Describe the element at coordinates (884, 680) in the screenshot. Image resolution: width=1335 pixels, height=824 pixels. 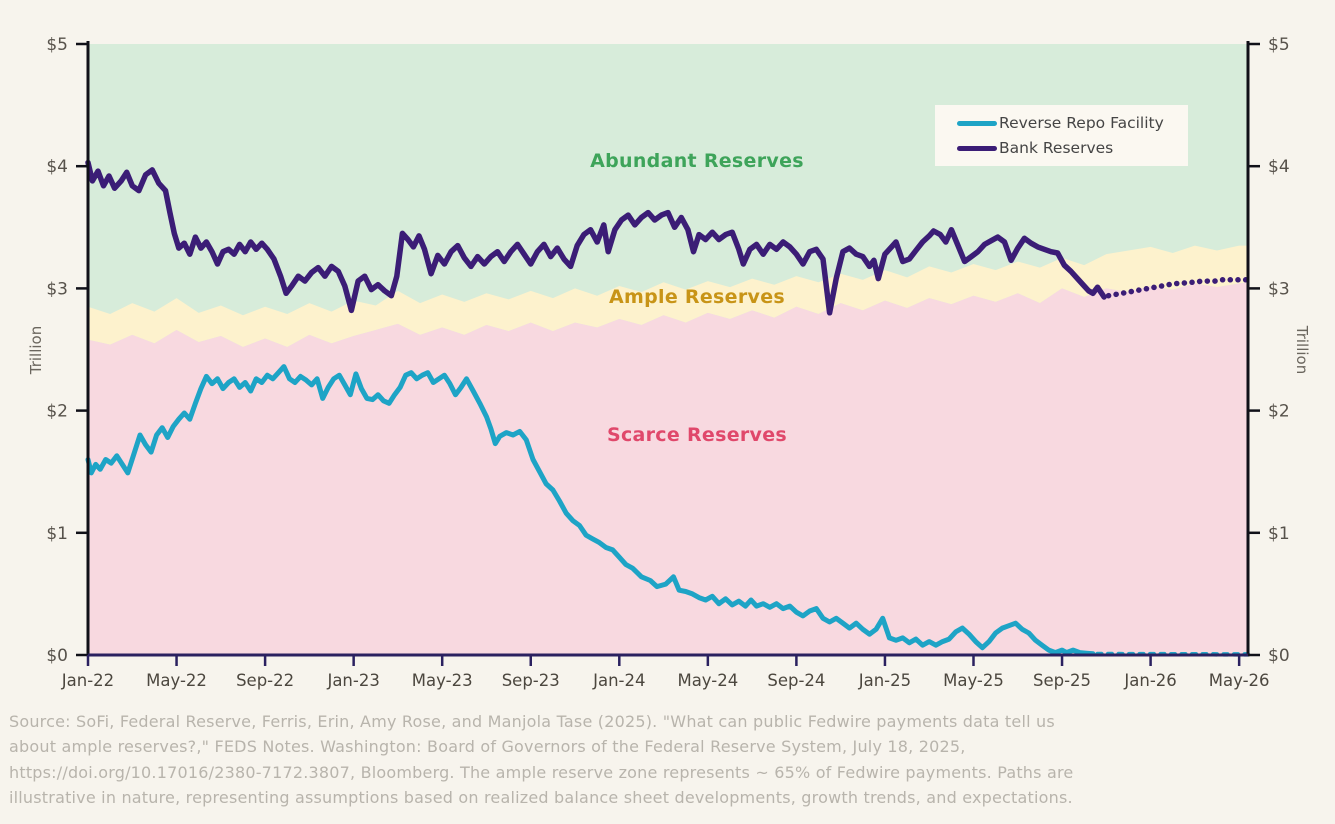
I see `x-tick-label: Jan-25` at that location.